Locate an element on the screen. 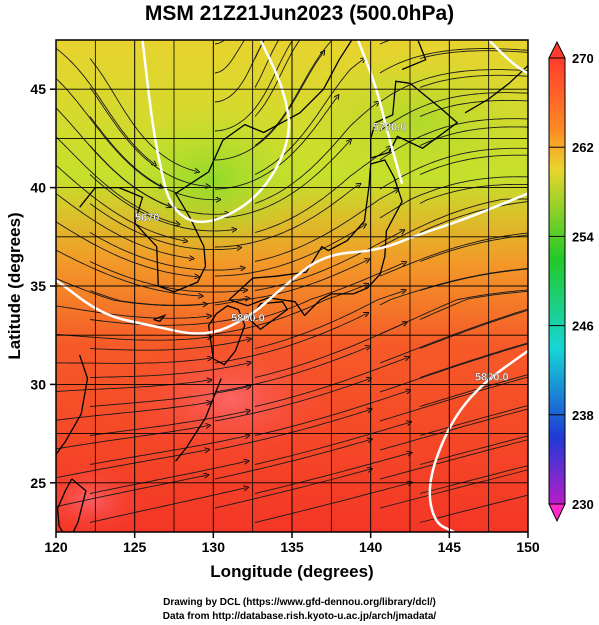  x-axis-ticks: 120 125 130 135 140 145 150 is located at coordinates (292, 543).